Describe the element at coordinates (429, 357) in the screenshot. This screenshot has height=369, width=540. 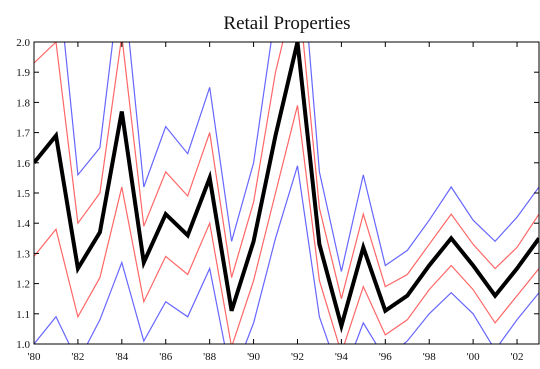
I see `x-tick-label: '98` at that location.